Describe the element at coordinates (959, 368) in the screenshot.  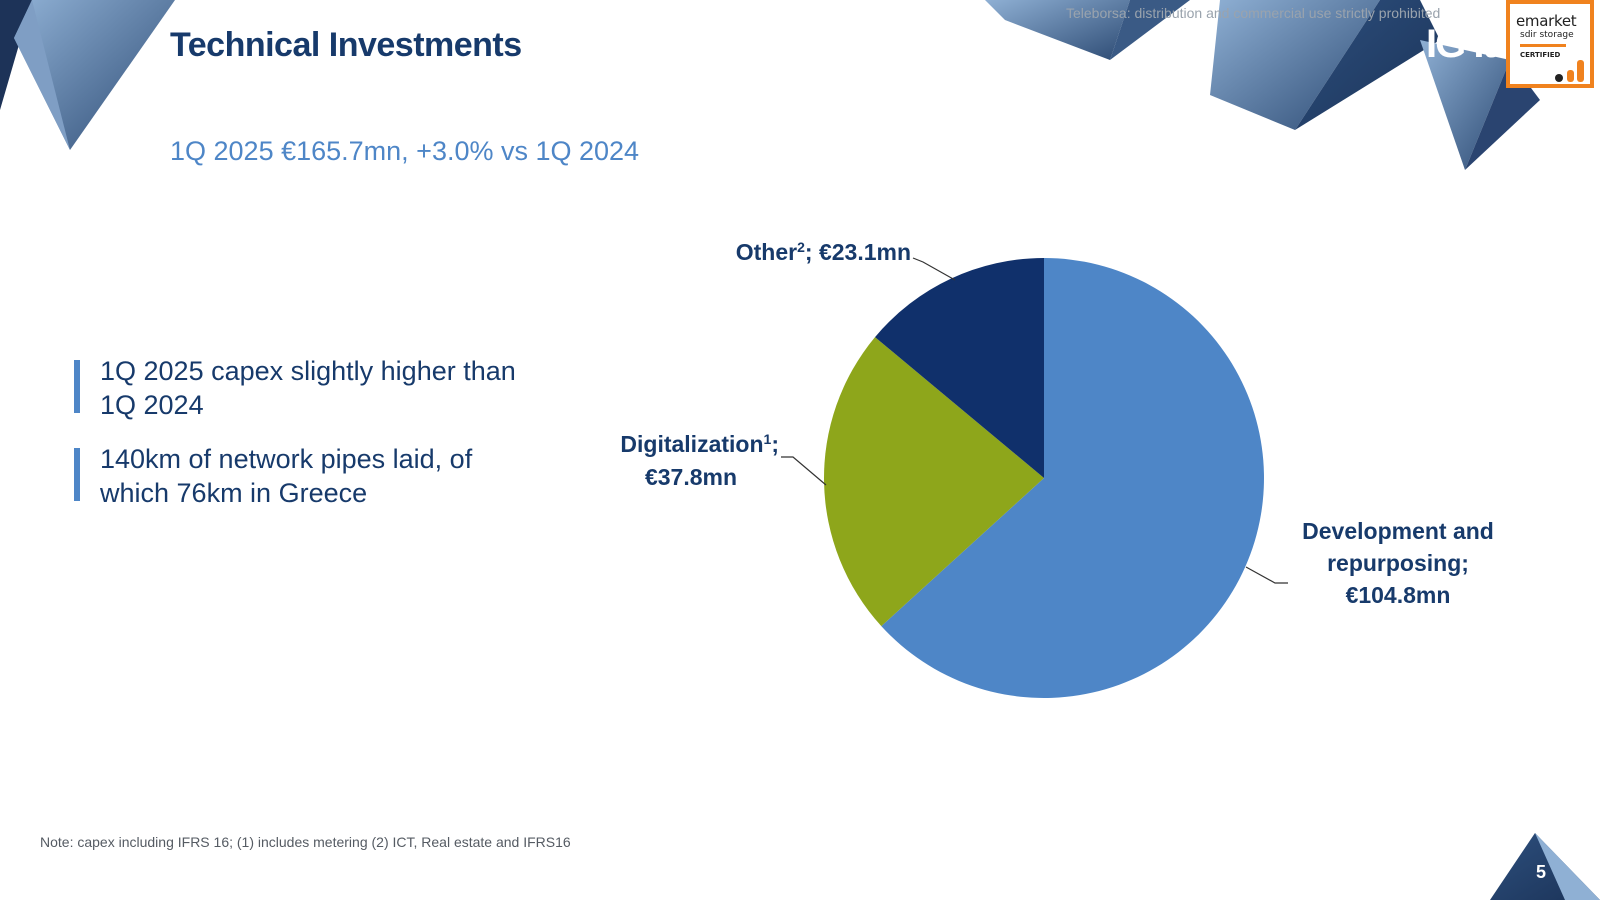
I see `pie-slice-other` at that location.